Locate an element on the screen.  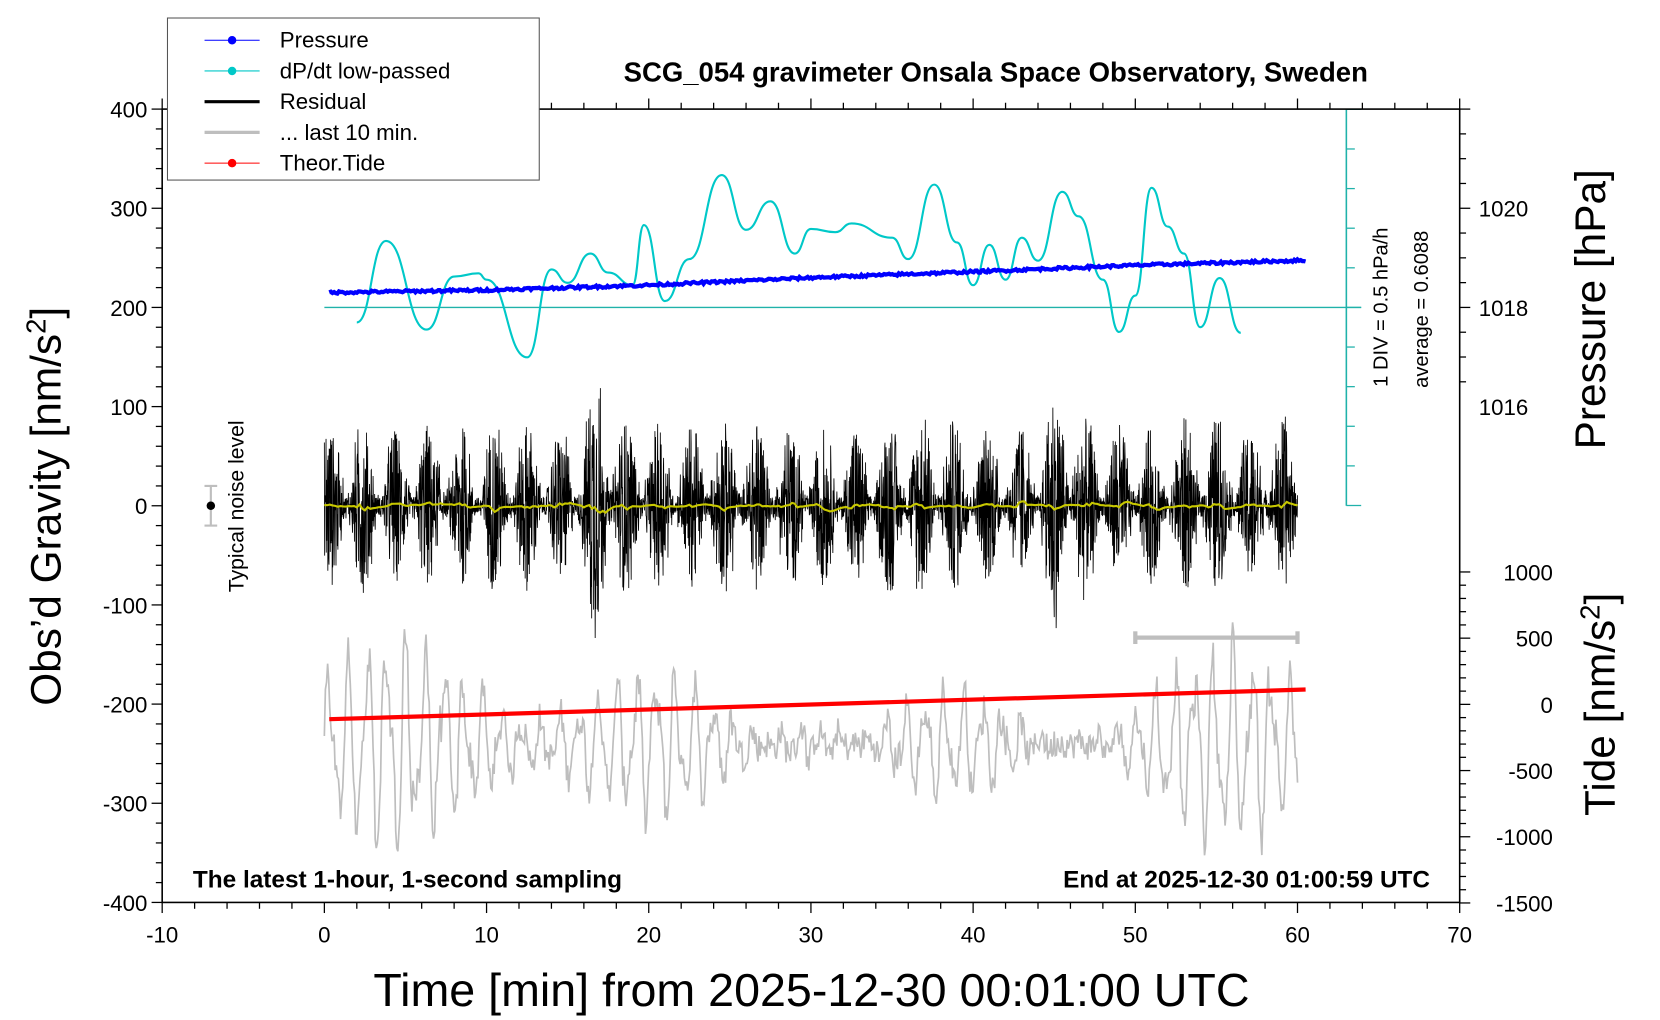
series-residual is located at coordinates (810, 513).